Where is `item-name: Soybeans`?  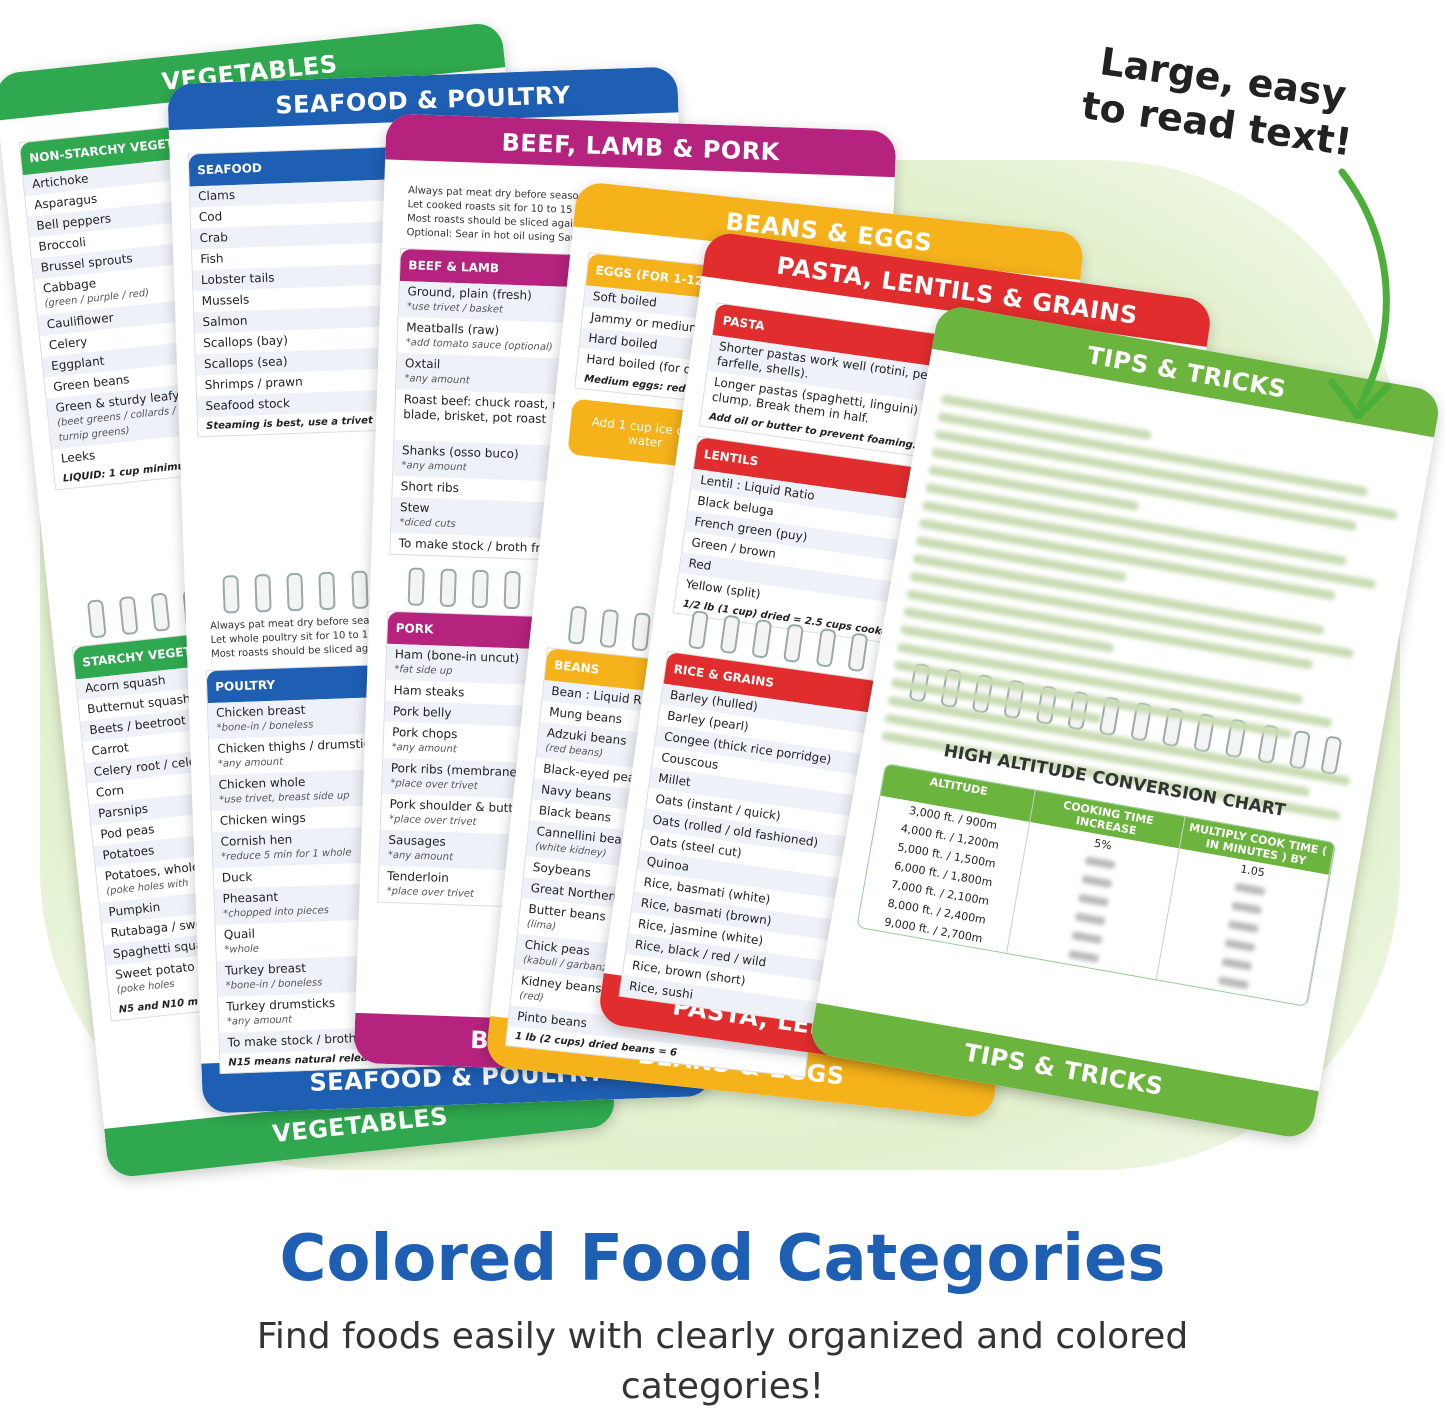 item-name: Soybeans is located at coordinates (562, 869).